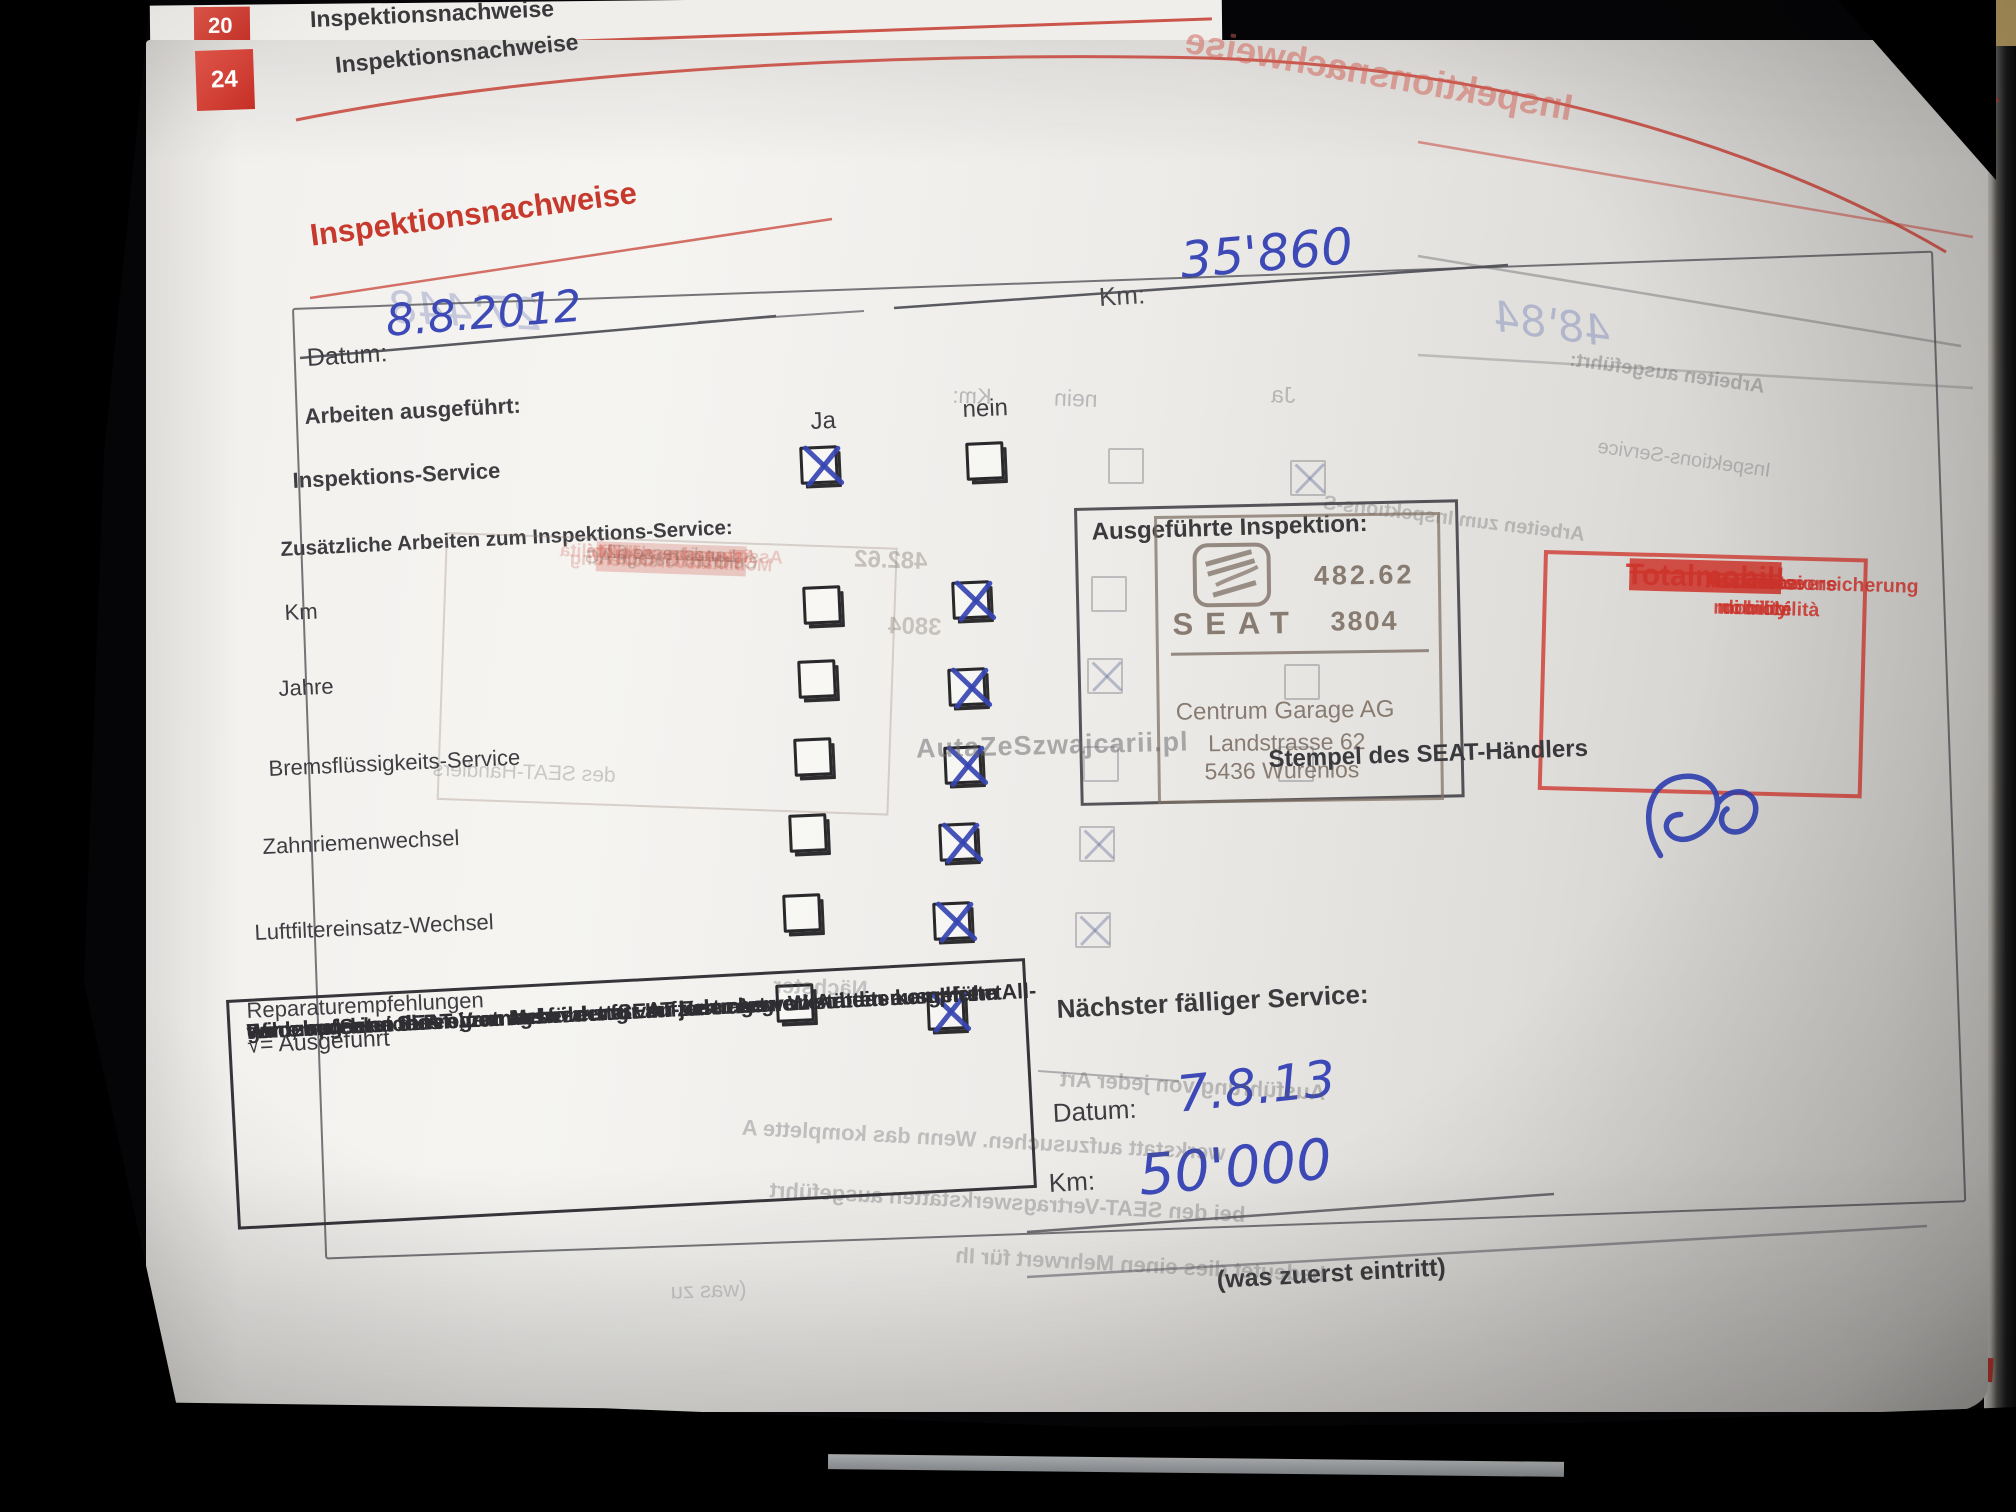 The height and width of the screenshot is (1512, 2016). I want to click on page-tab-20-number: 20, so click(220, 25).